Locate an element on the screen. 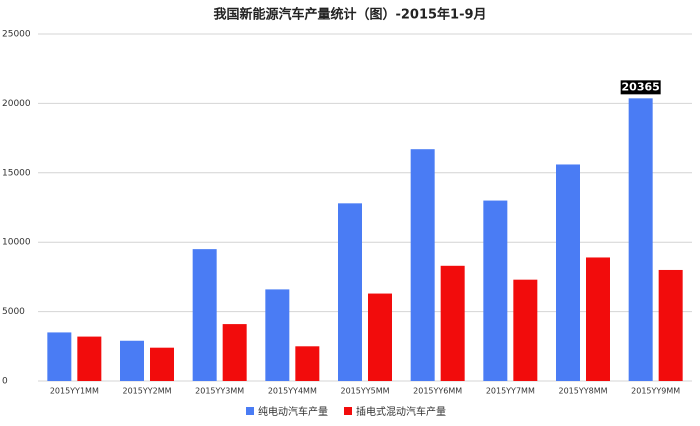 This screenshot has height=426, width=700. x-tick-label: 2015YY4MM is located at coordinates (292, 391).